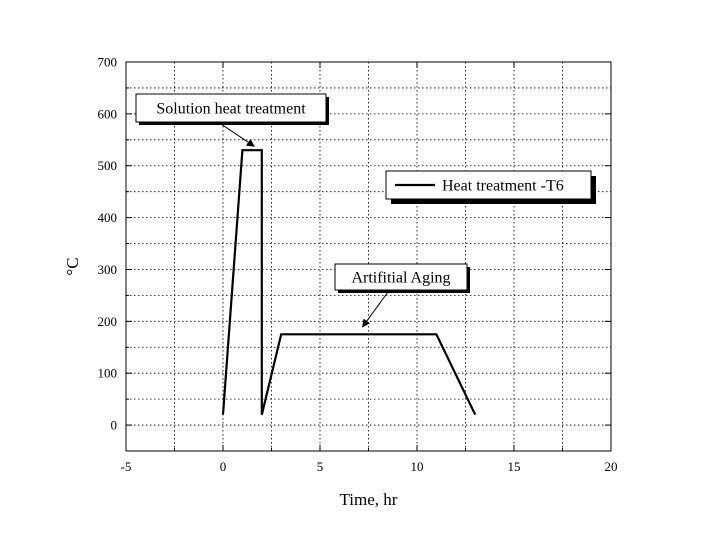 The height and width of the screenshot is (543, 709). What do you see at coordinates (108, 373) in the screenshot?
I see `y-tick-label: 100` at bounding box center [108, 373].